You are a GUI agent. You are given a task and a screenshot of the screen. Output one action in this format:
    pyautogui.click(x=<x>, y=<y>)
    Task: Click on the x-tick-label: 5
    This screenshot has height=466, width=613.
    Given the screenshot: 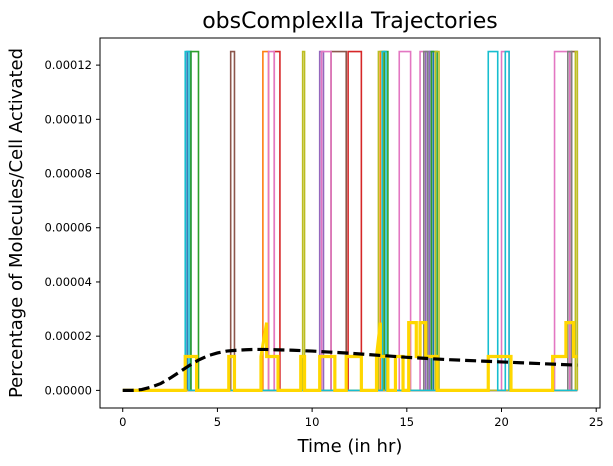 What is the action you would take?
    pyautogui.click(x=217, y=422)
    